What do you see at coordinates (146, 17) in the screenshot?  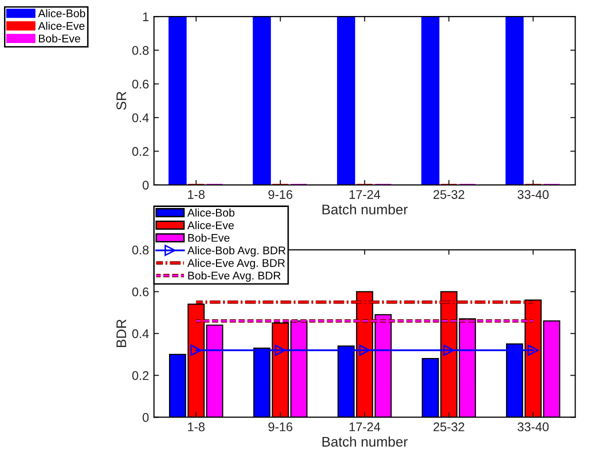 I see `y-tick-label: 1` at bounding box center [146, 17].